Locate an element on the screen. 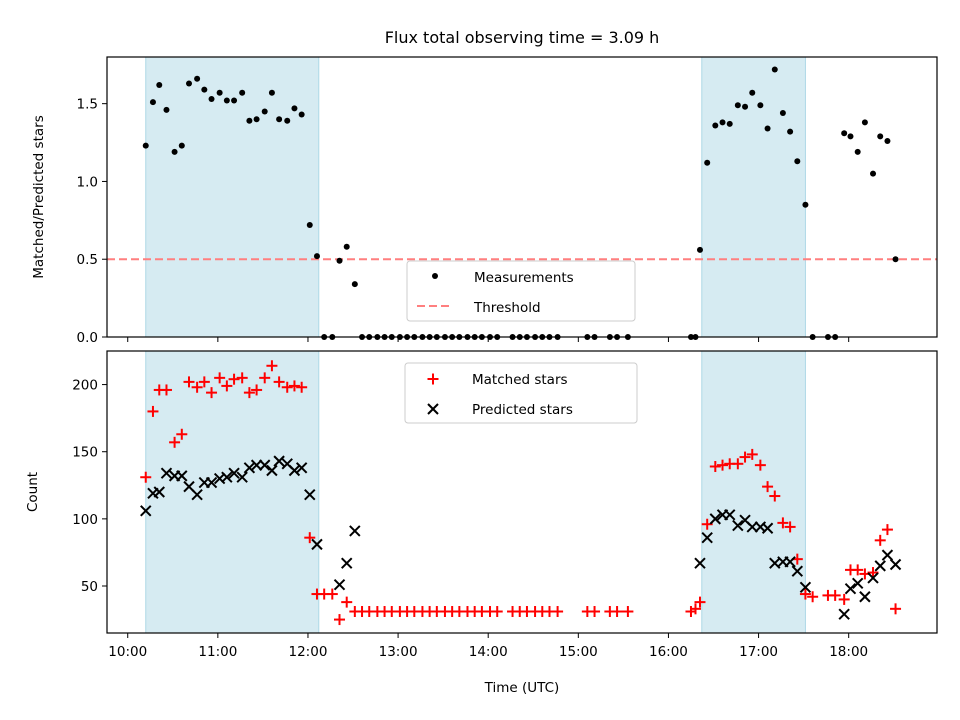  x-tick-label: 15:00 is located at coordinates (578, 652).